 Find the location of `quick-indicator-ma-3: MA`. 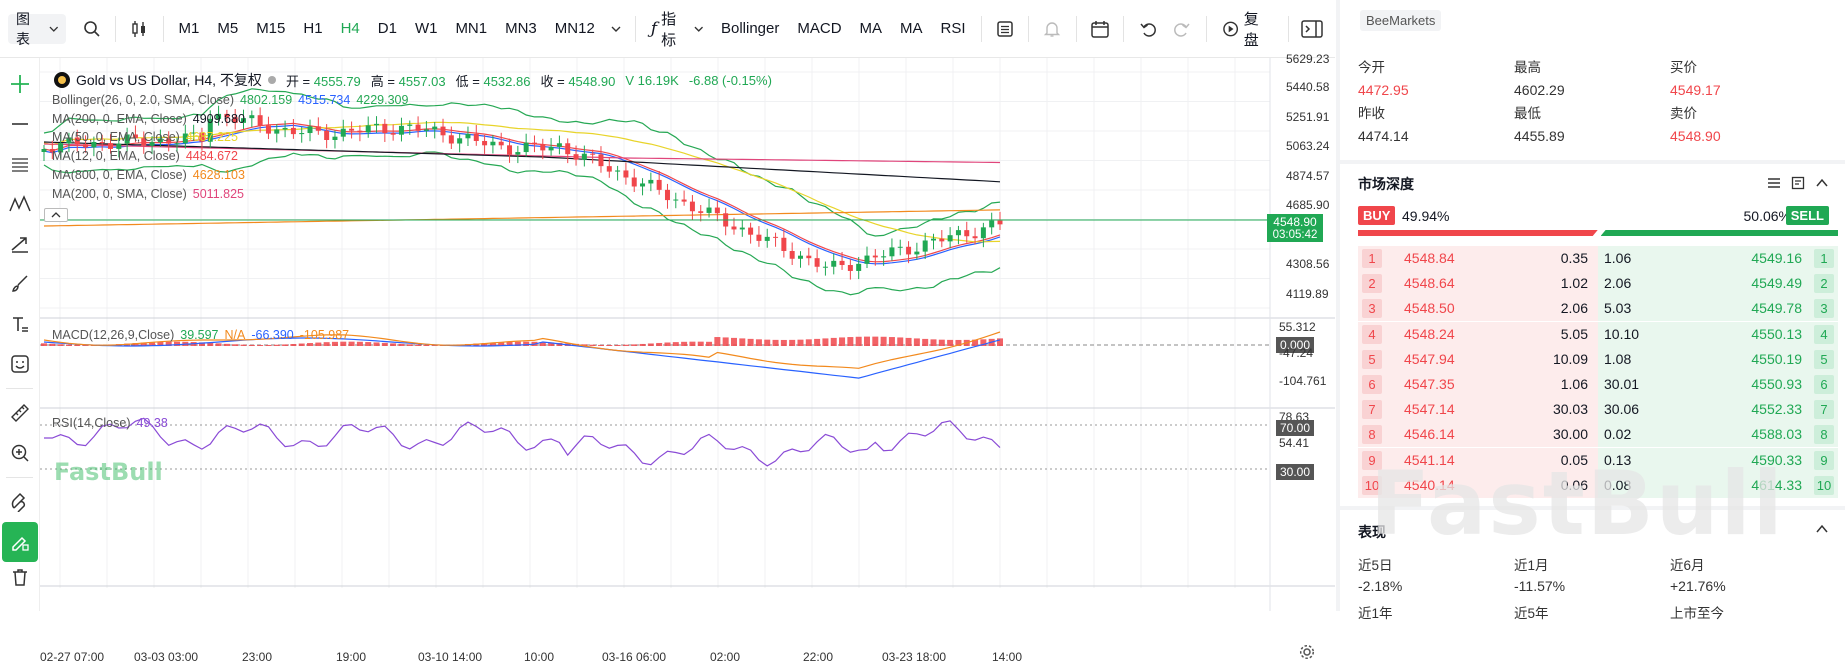

quick-indicator-ma-3: MA is located at coordinates (911, 28).